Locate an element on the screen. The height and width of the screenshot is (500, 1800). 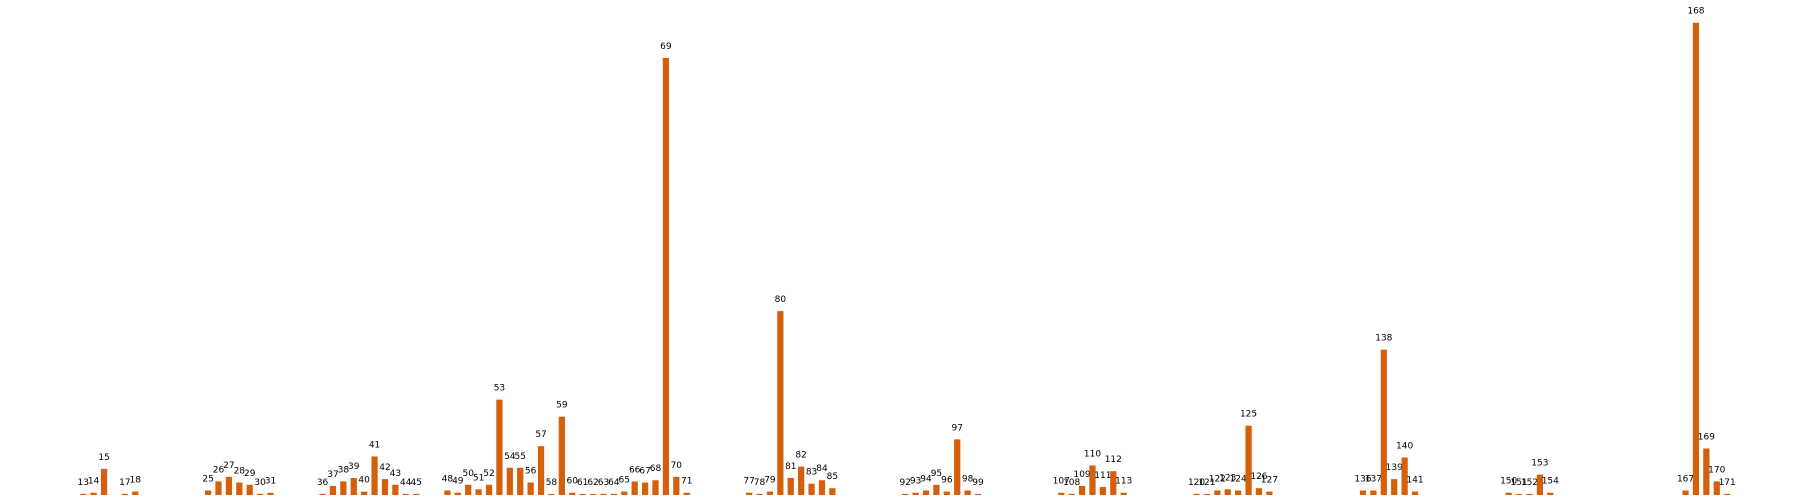
bar-label: 99 is located at coordinates (978, 483).